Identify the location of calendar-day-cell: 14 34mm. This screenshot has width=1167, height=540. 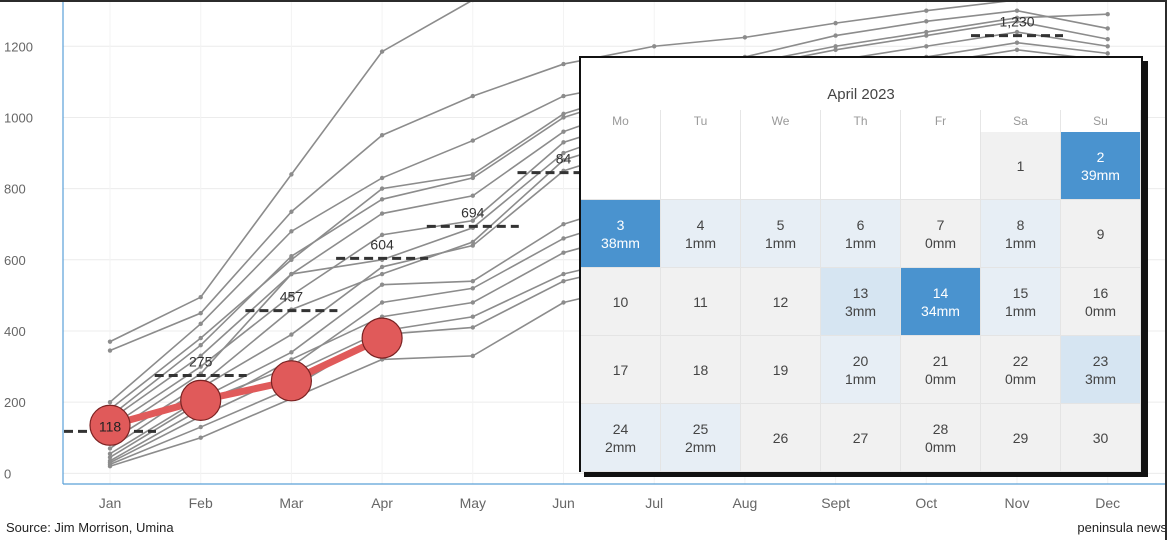
(941, 302).